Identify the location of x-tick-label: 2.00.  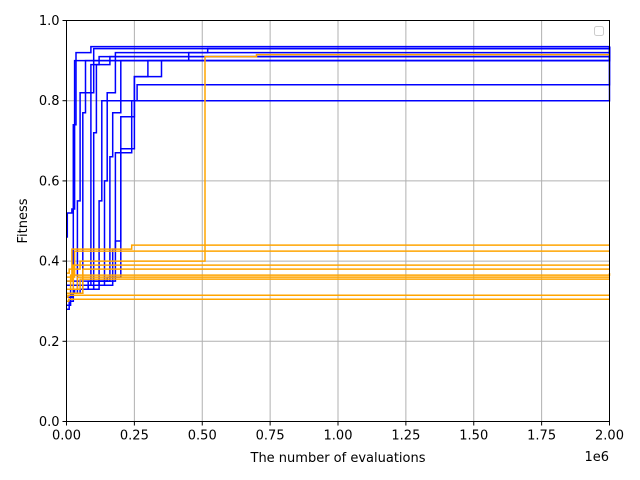
(609, 436).